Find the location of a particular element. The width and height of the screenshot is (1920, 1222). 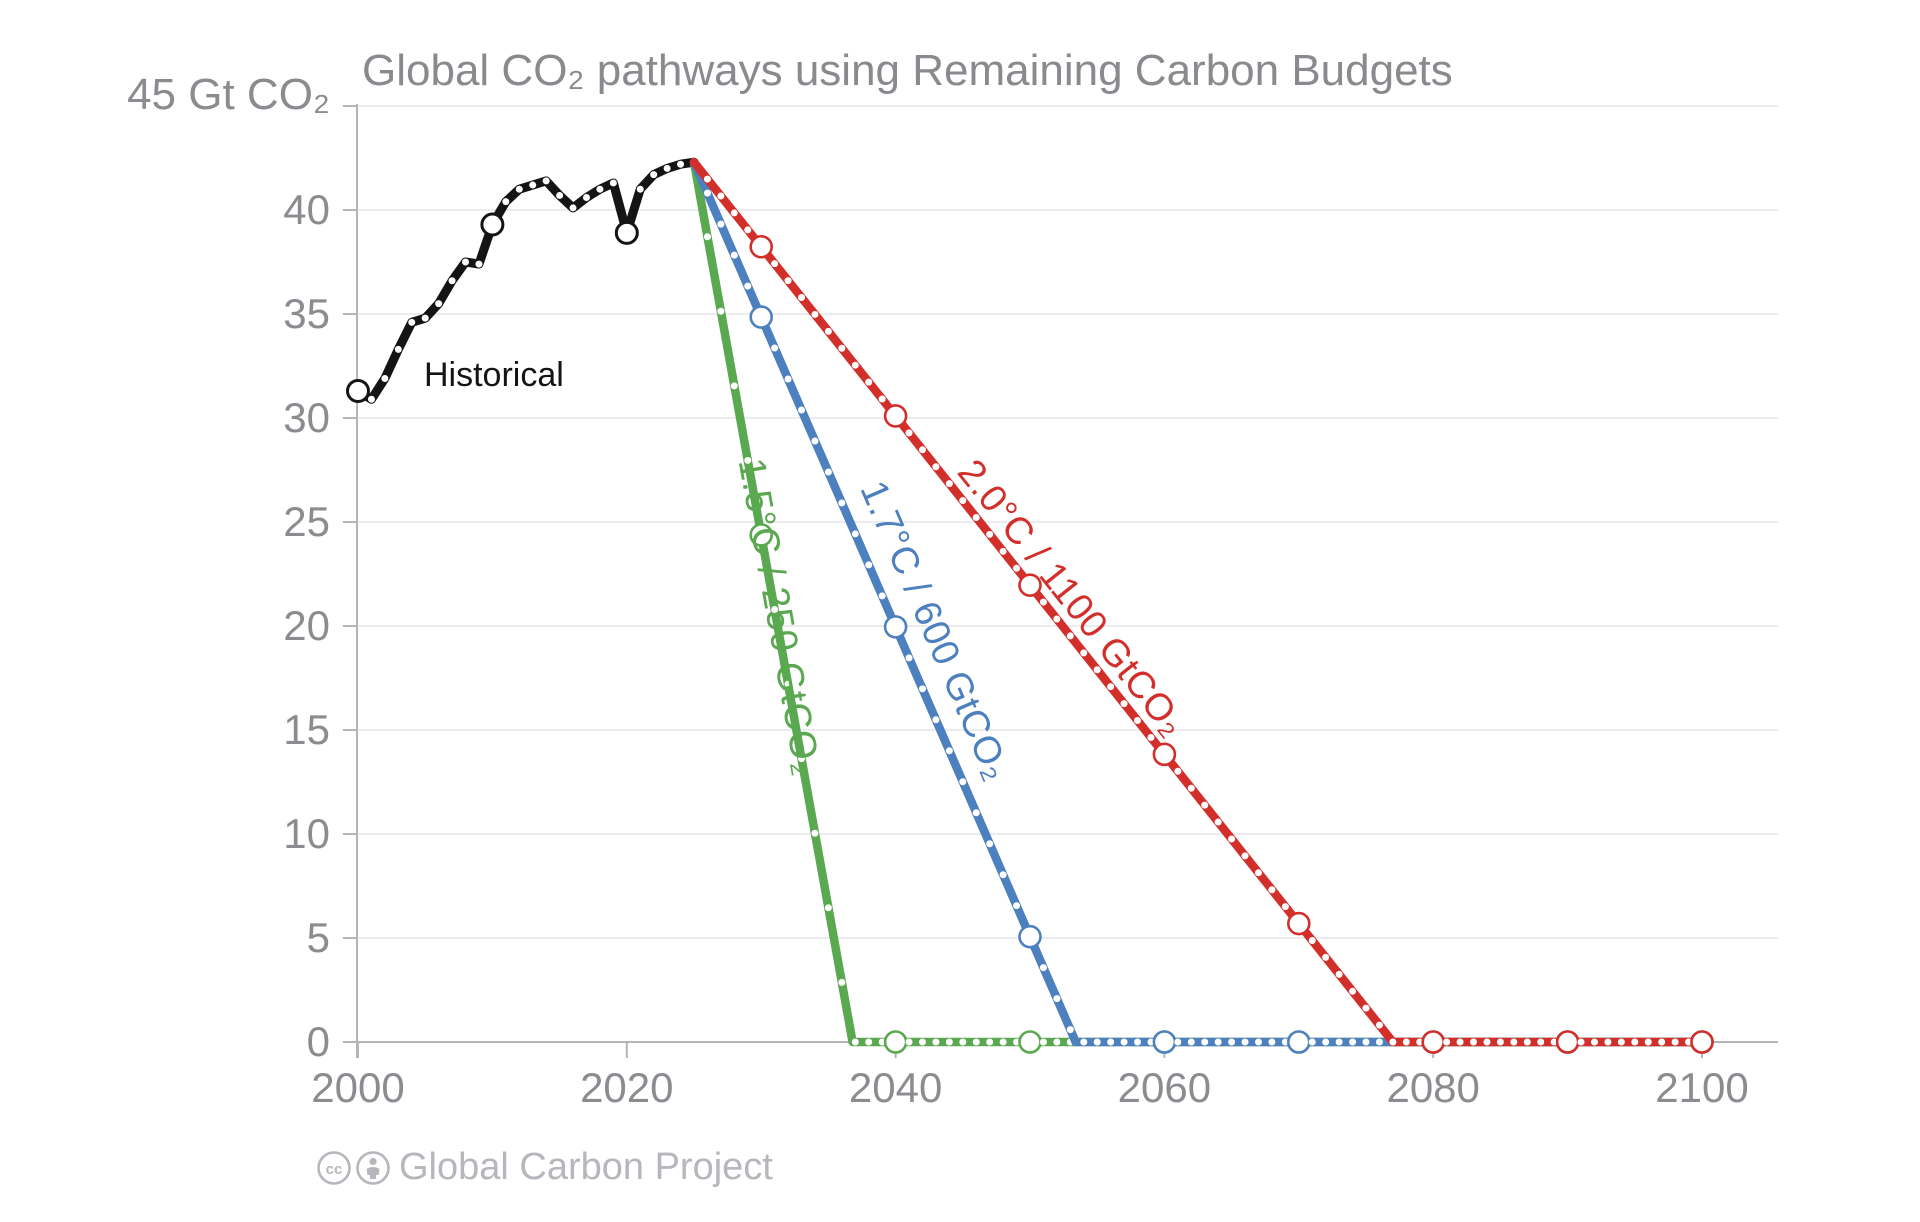

historical-decade-marker is located at coordinates (358, 390).